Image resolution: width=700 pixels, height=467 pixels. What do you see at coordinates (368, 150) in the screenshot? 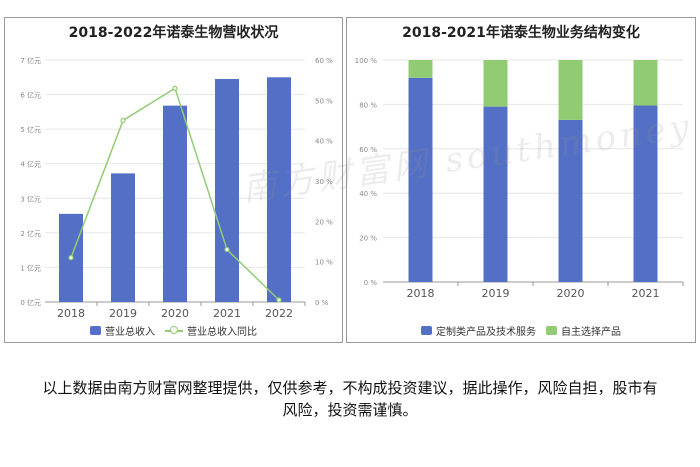
I see `y-tick-label: 60 %` at bounding box center [368, 150].